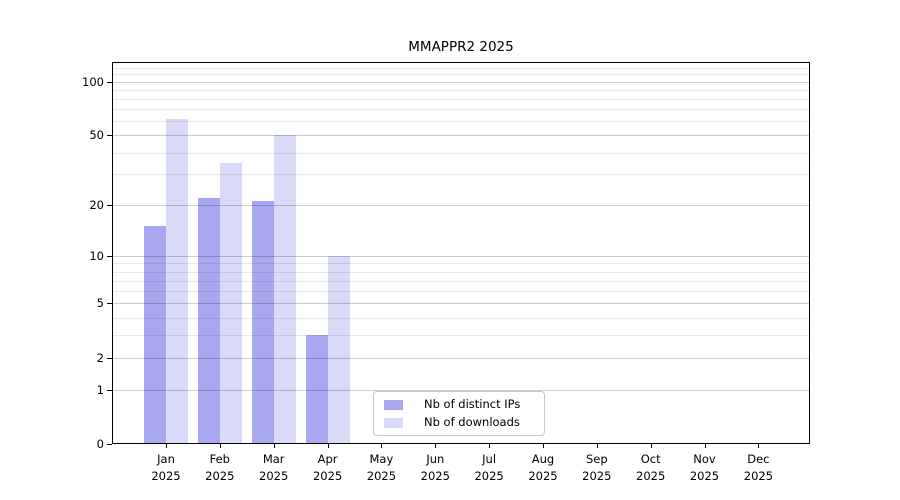 The height and width of the screenshot is (500, 900). What do you see at coordinates (596, 459) in the screenshot?
I see `x-tick-month: Sep` at bounding box center [596, 459].